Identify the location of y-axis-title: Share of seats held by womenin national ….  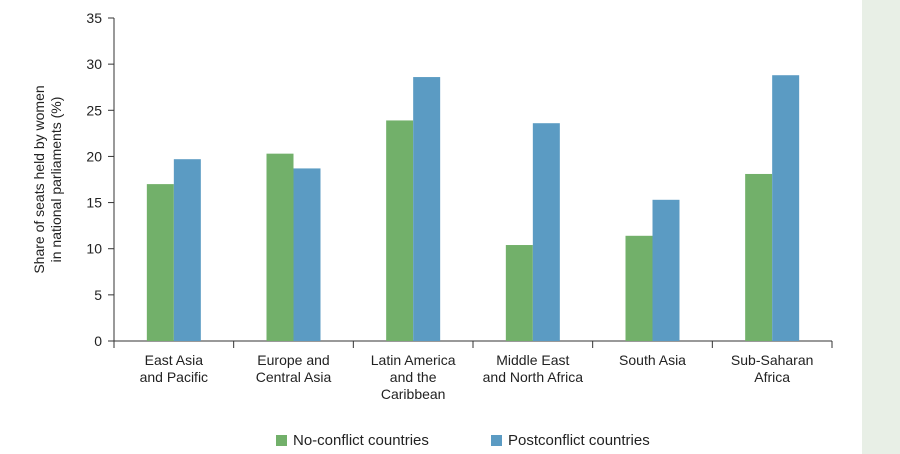
(47, 179).